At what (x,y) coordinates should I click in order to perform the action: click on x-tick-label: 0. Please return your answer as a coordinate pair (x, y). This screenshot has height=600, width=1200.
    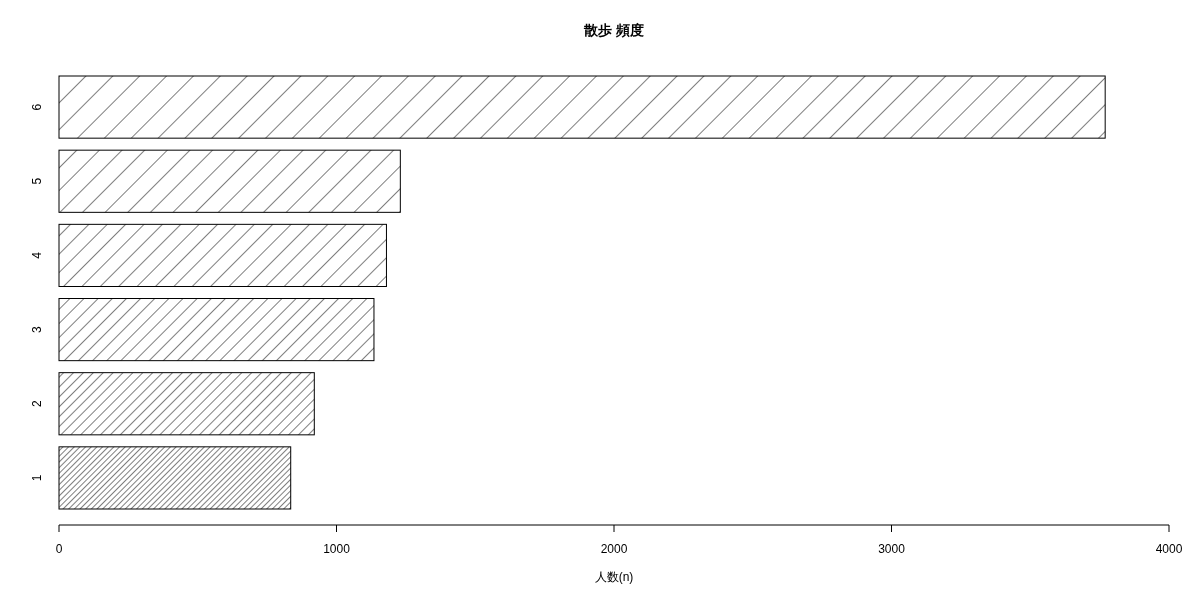
    Looking at the image, I should click on (59, 549).